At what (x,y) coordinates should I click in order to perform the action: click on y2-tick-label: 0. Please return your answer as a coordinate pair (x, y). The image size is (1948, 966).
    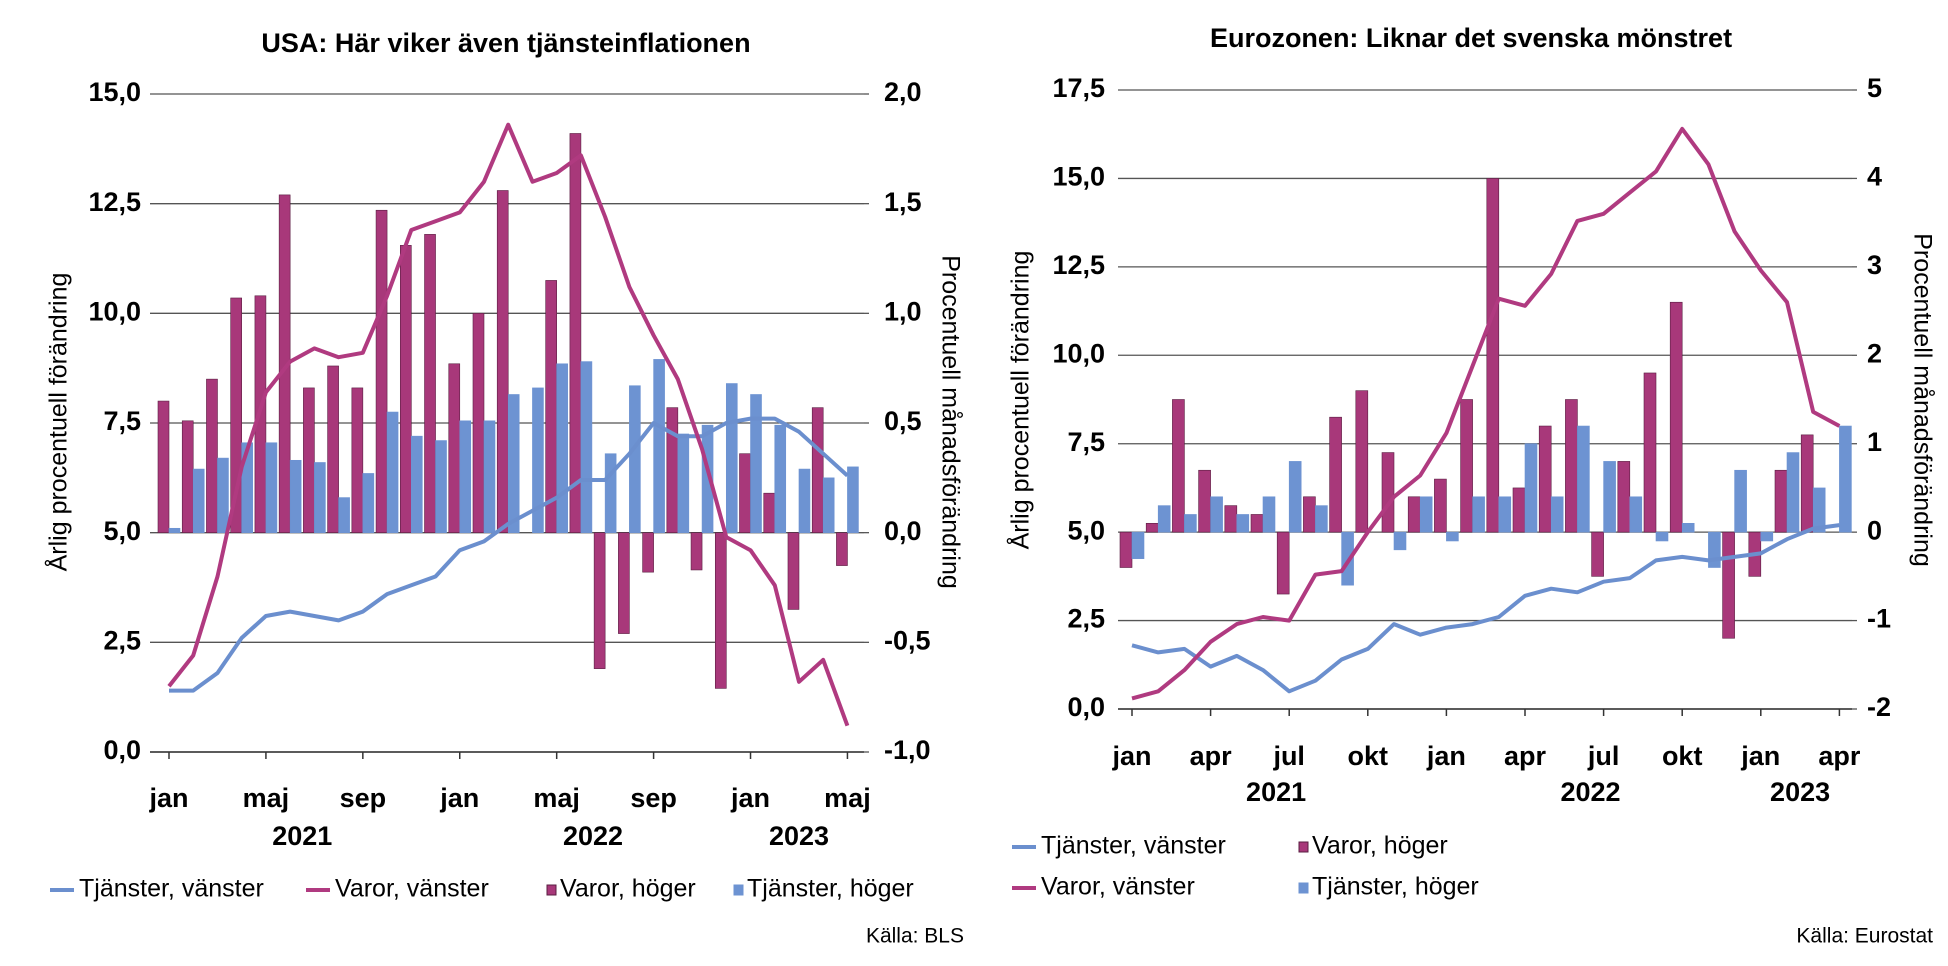
    Looking at the image, I should click on (1874, 530).